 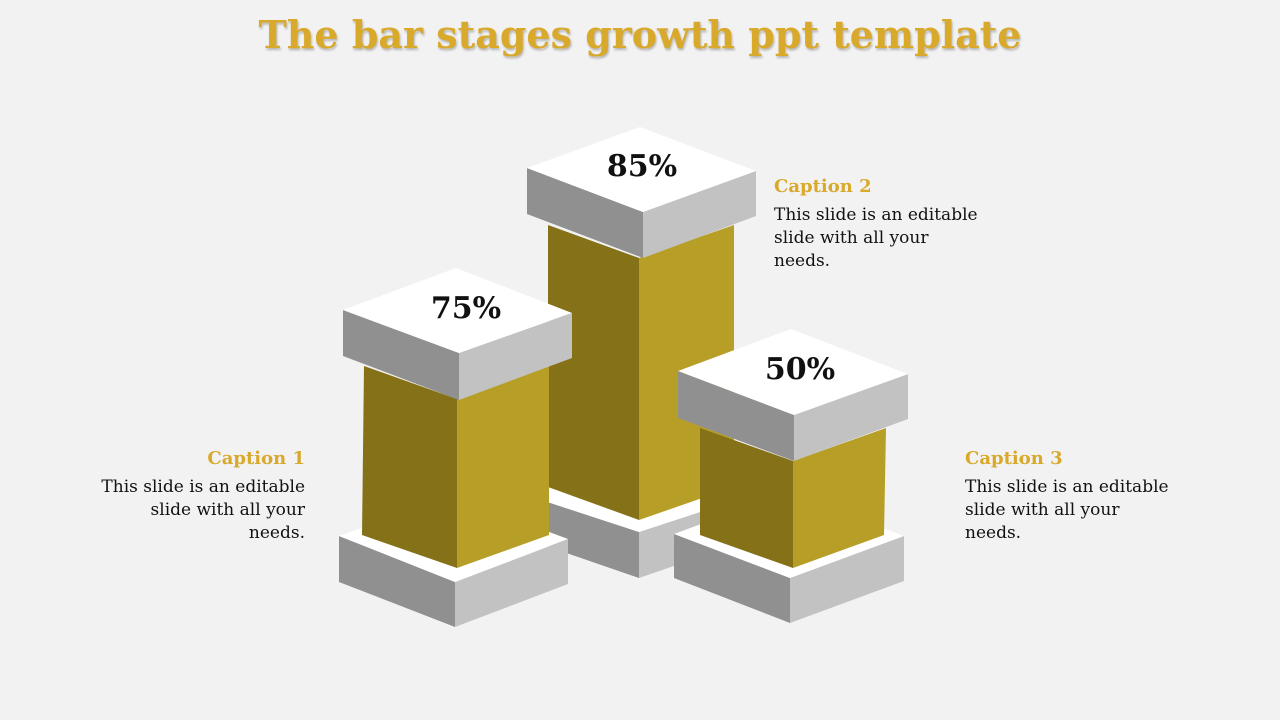 What do you see at coordinates (457, 334) in the screenshot?
I see `bar-1-cap: 75%` at bounding box center [457, 334].